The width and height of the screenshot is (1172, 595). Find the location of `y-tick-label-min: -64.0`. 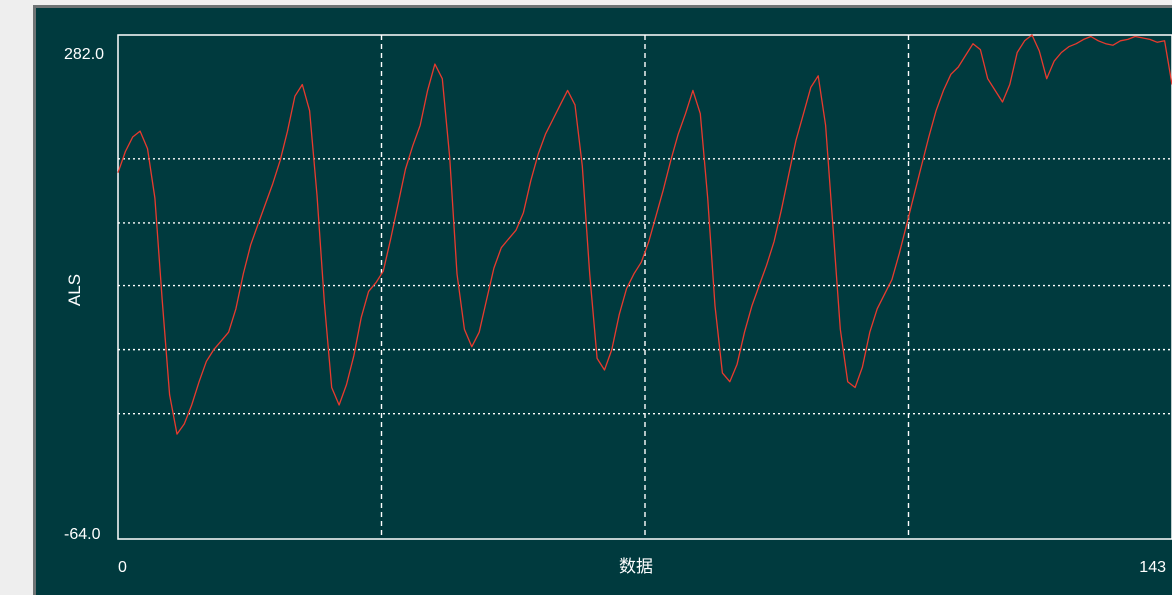

y-tick-label-min: -64.0 is located at coordinates (82, 534).